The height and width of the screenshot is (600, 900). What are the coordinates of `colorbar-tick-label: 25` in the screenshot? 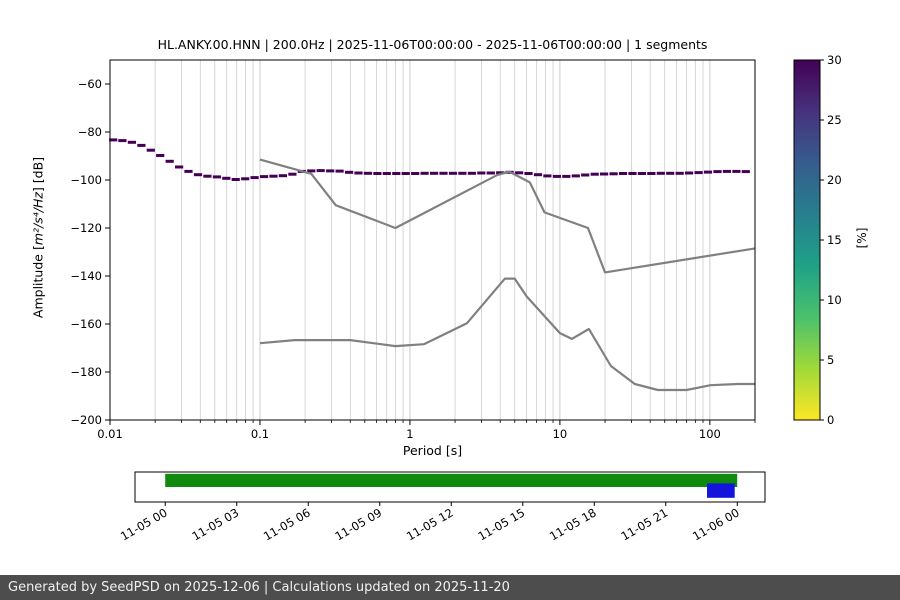 It's located at (834, 120).